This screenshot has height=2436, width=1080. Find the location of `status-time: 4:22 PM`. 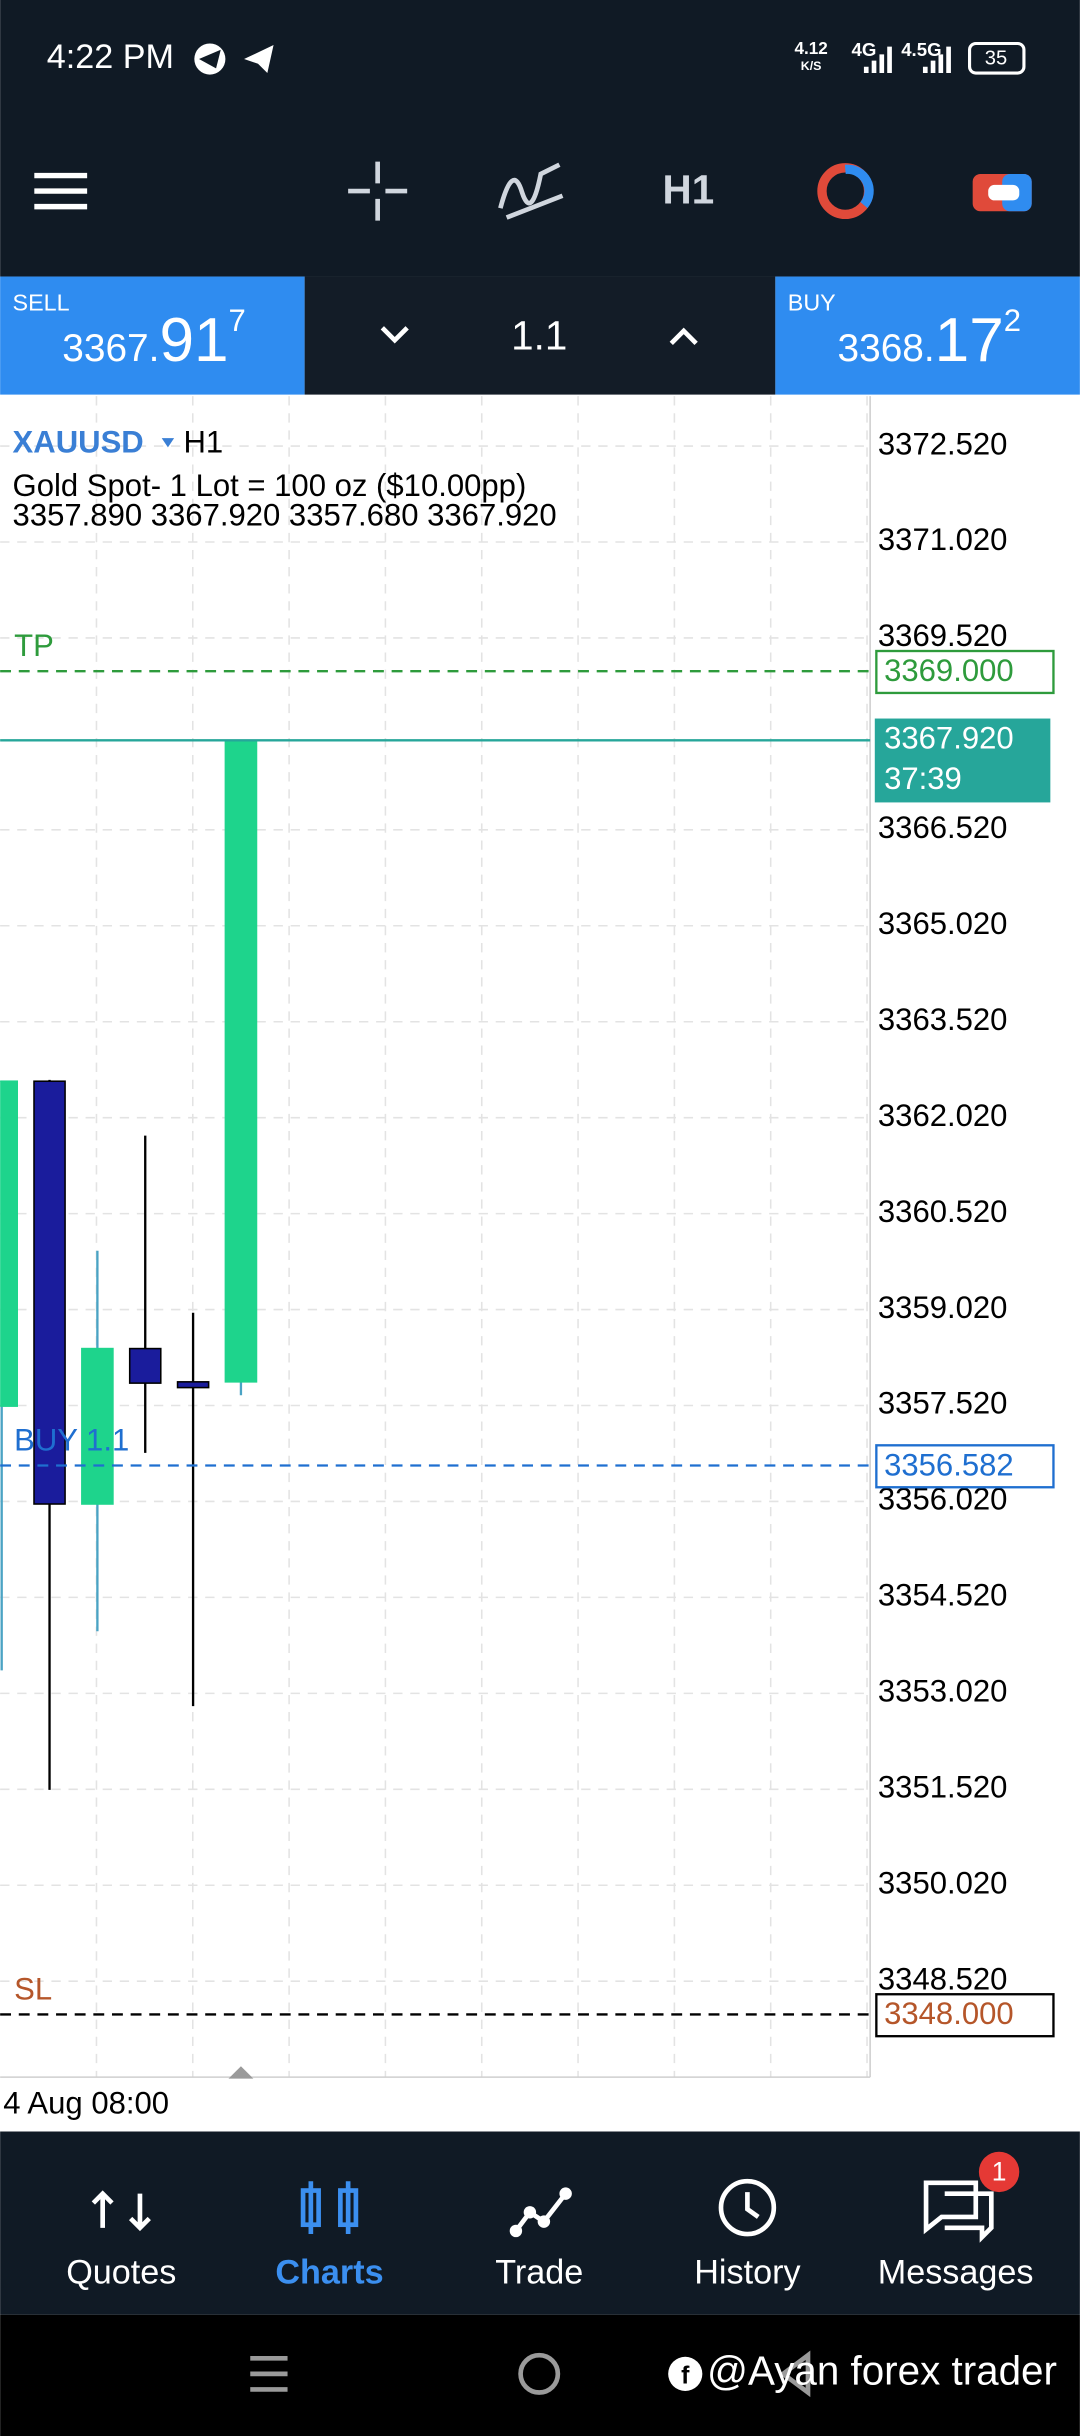

status-time: 4:22 PM is located at coordinates (110, 57).